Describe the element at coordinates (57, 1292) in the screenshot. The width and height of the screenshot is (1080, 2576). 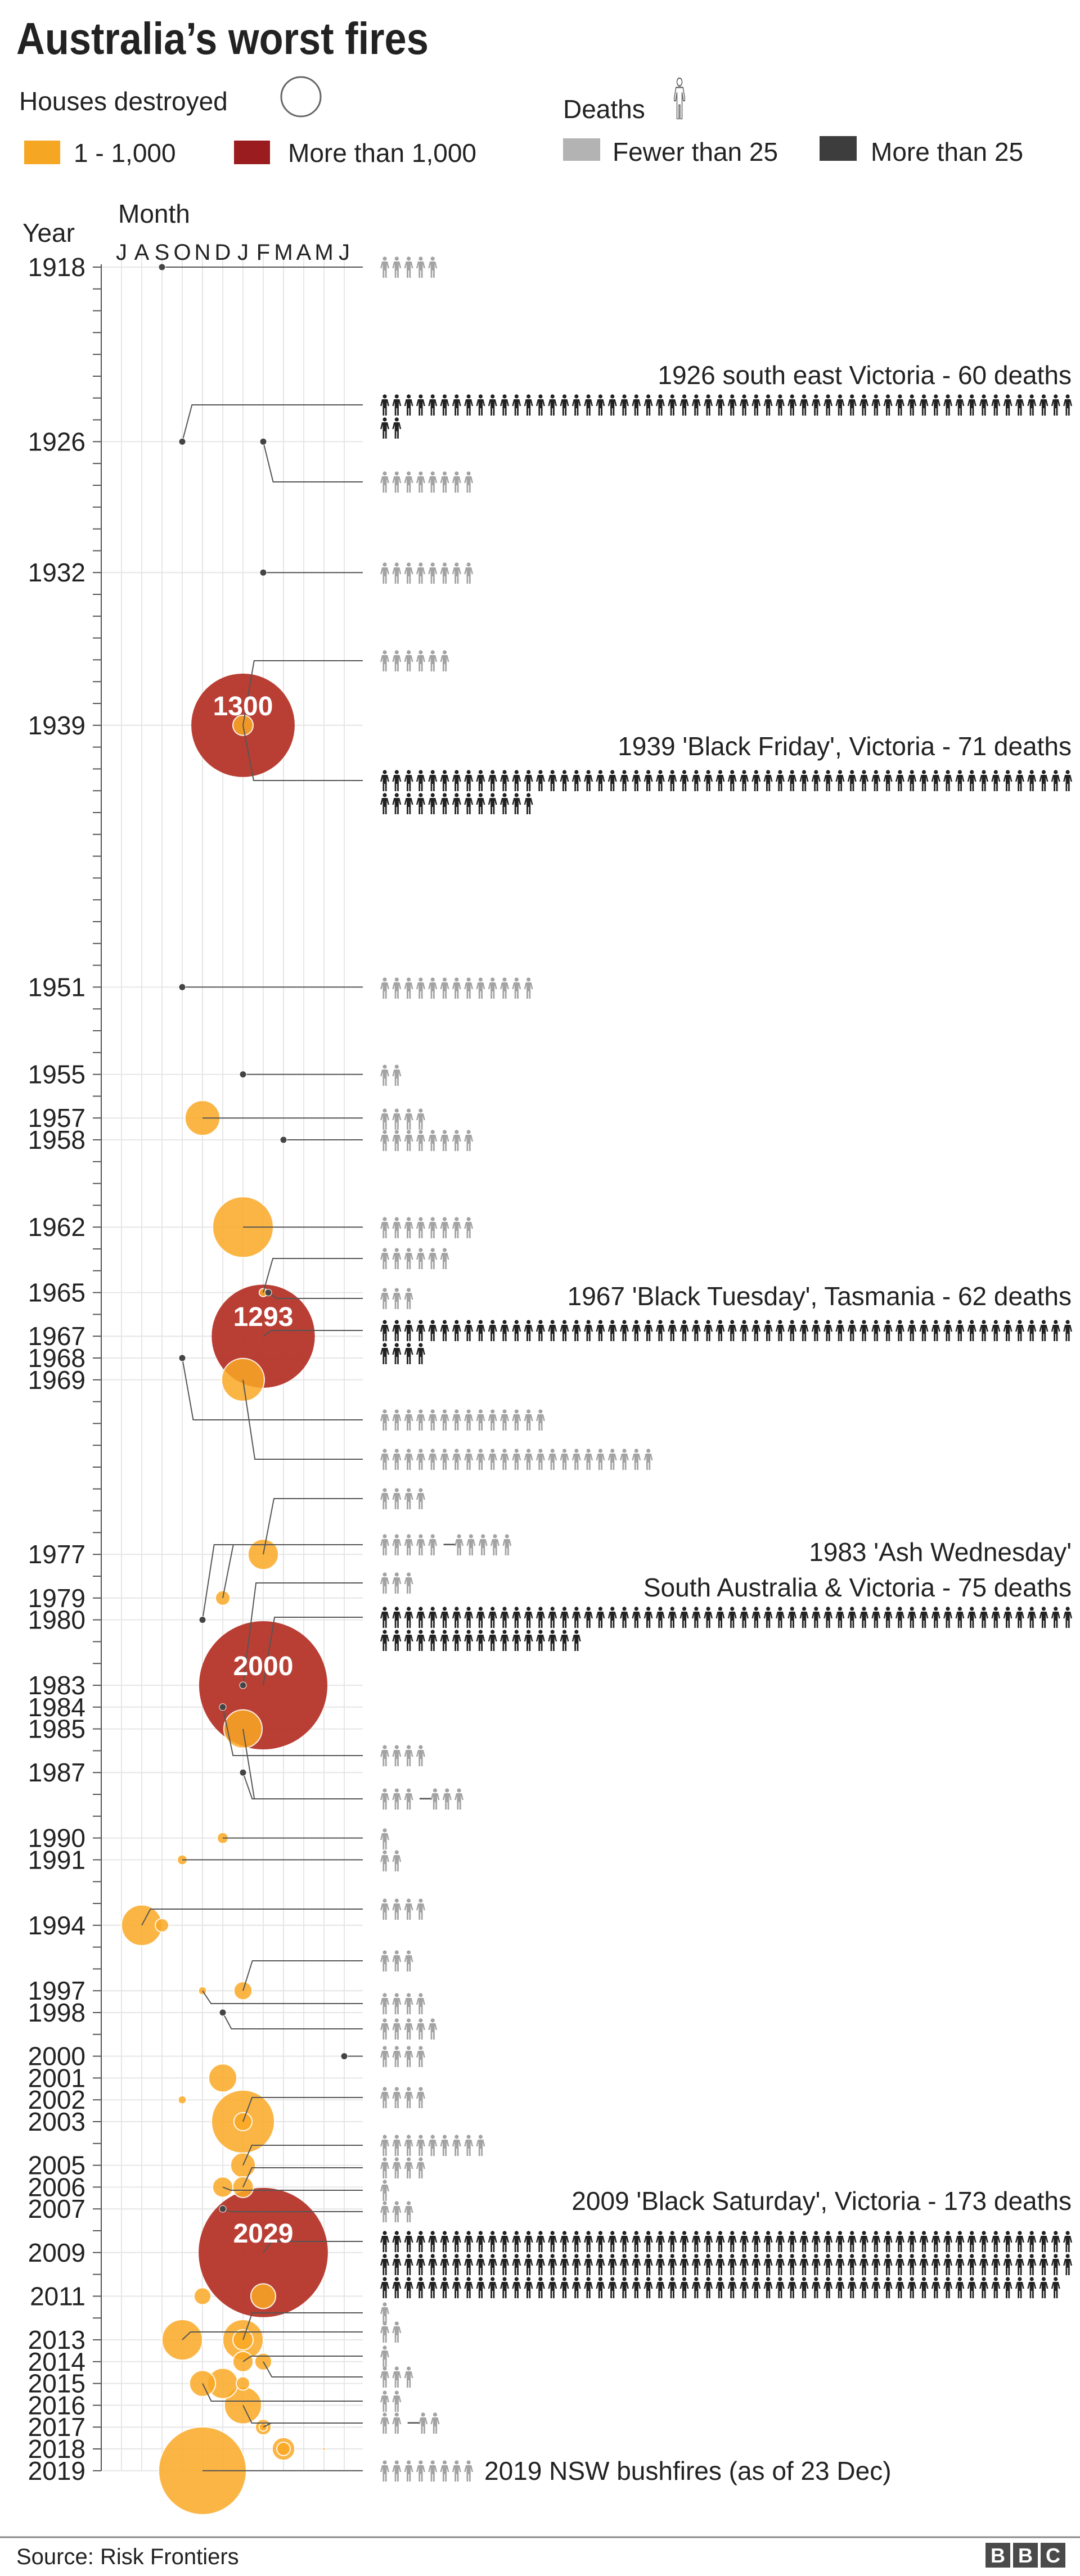
I see `year-tick-label: 1965` at that location.